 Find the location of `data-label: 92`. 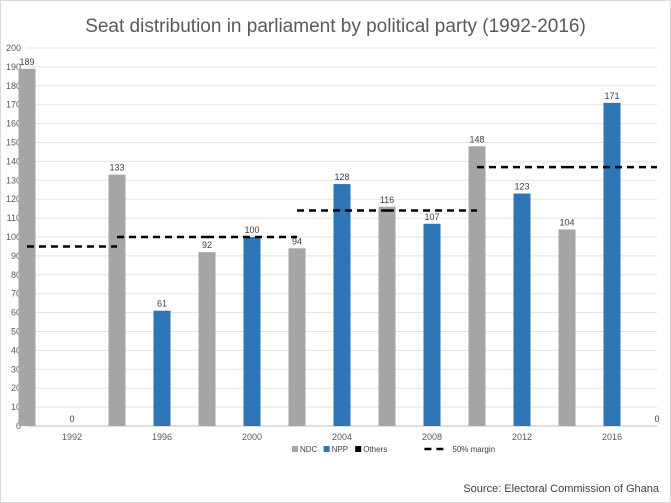

data-label: 92 is located at coordinates (207, 245).